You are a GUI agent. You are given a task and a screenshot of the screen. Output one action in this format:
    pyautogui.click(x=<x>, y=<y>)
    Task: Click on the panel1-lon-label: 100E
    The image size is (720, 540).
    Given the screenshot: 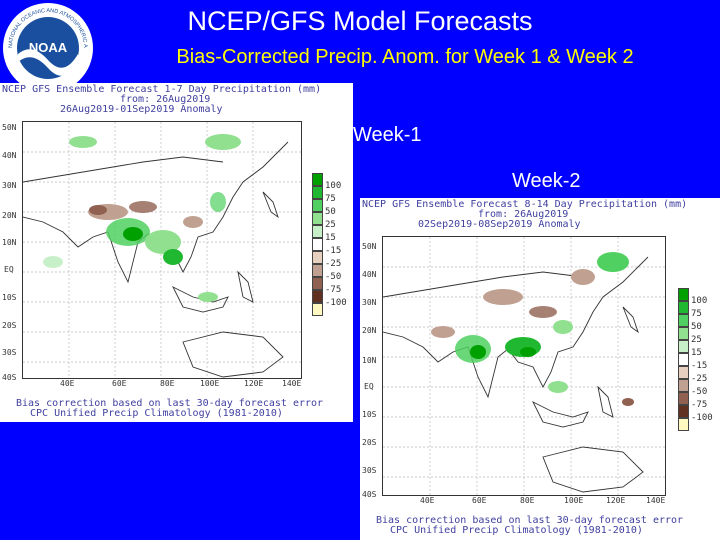 What is the action you would take?
    pyautogui.click(x=210, y=383)
    